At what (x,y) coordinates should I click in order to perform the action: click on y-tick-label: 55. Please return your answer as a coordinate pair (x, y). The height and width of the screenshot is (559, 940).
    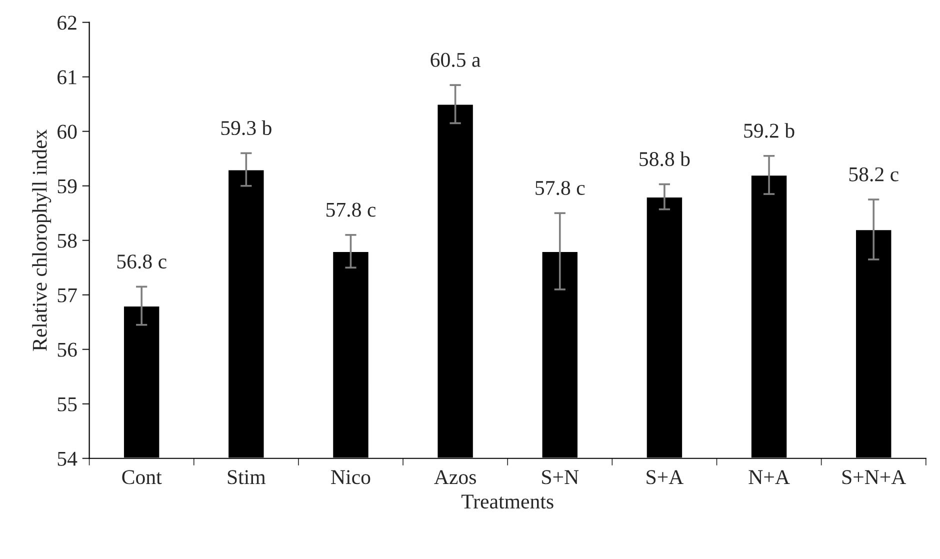
    Looking at the image, I should click on (67, 404).